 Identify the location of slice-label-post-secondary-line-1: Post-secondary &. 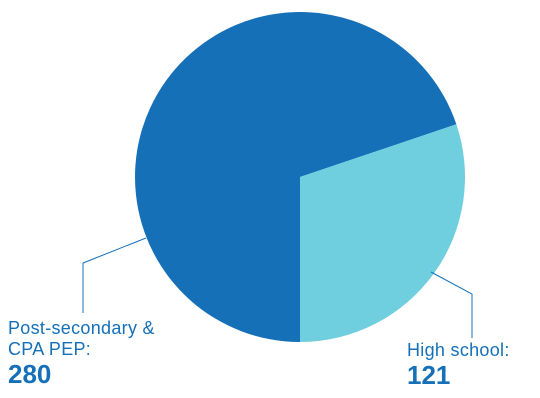
(81, 328).